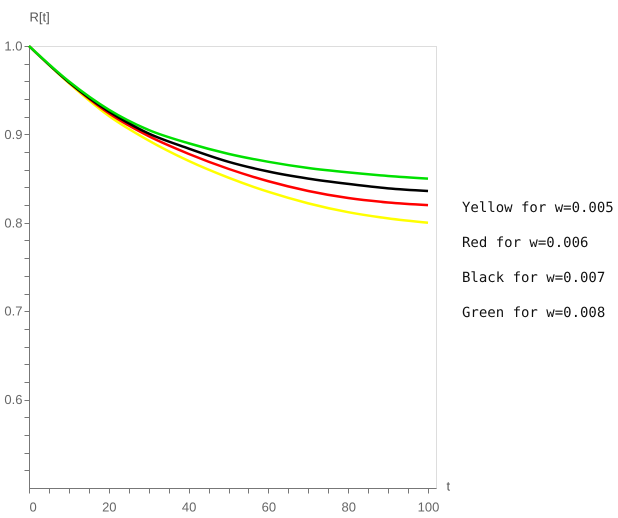 The height and width of the screenshot is (518, 618). Describe the element at coordinates (538, 208) in the screenshot. I see `text: Yellow for w=0.005` at that location.